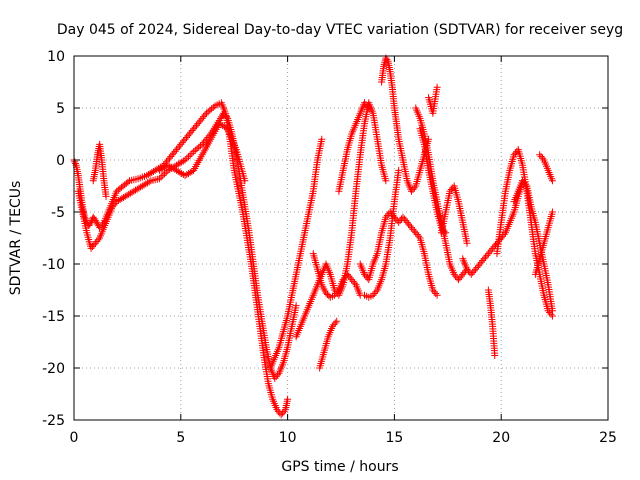  I want to click on y-tick-label: -15, so click(53, 317).